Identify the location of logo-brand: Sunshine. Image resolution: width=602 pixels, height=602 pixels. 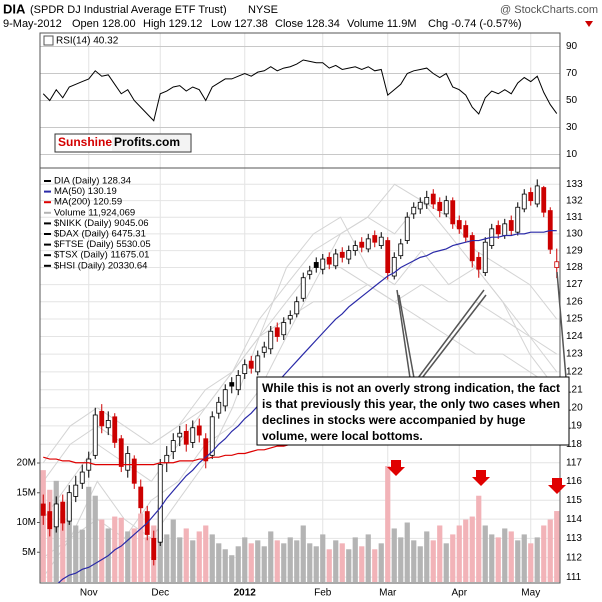
(85, 142).